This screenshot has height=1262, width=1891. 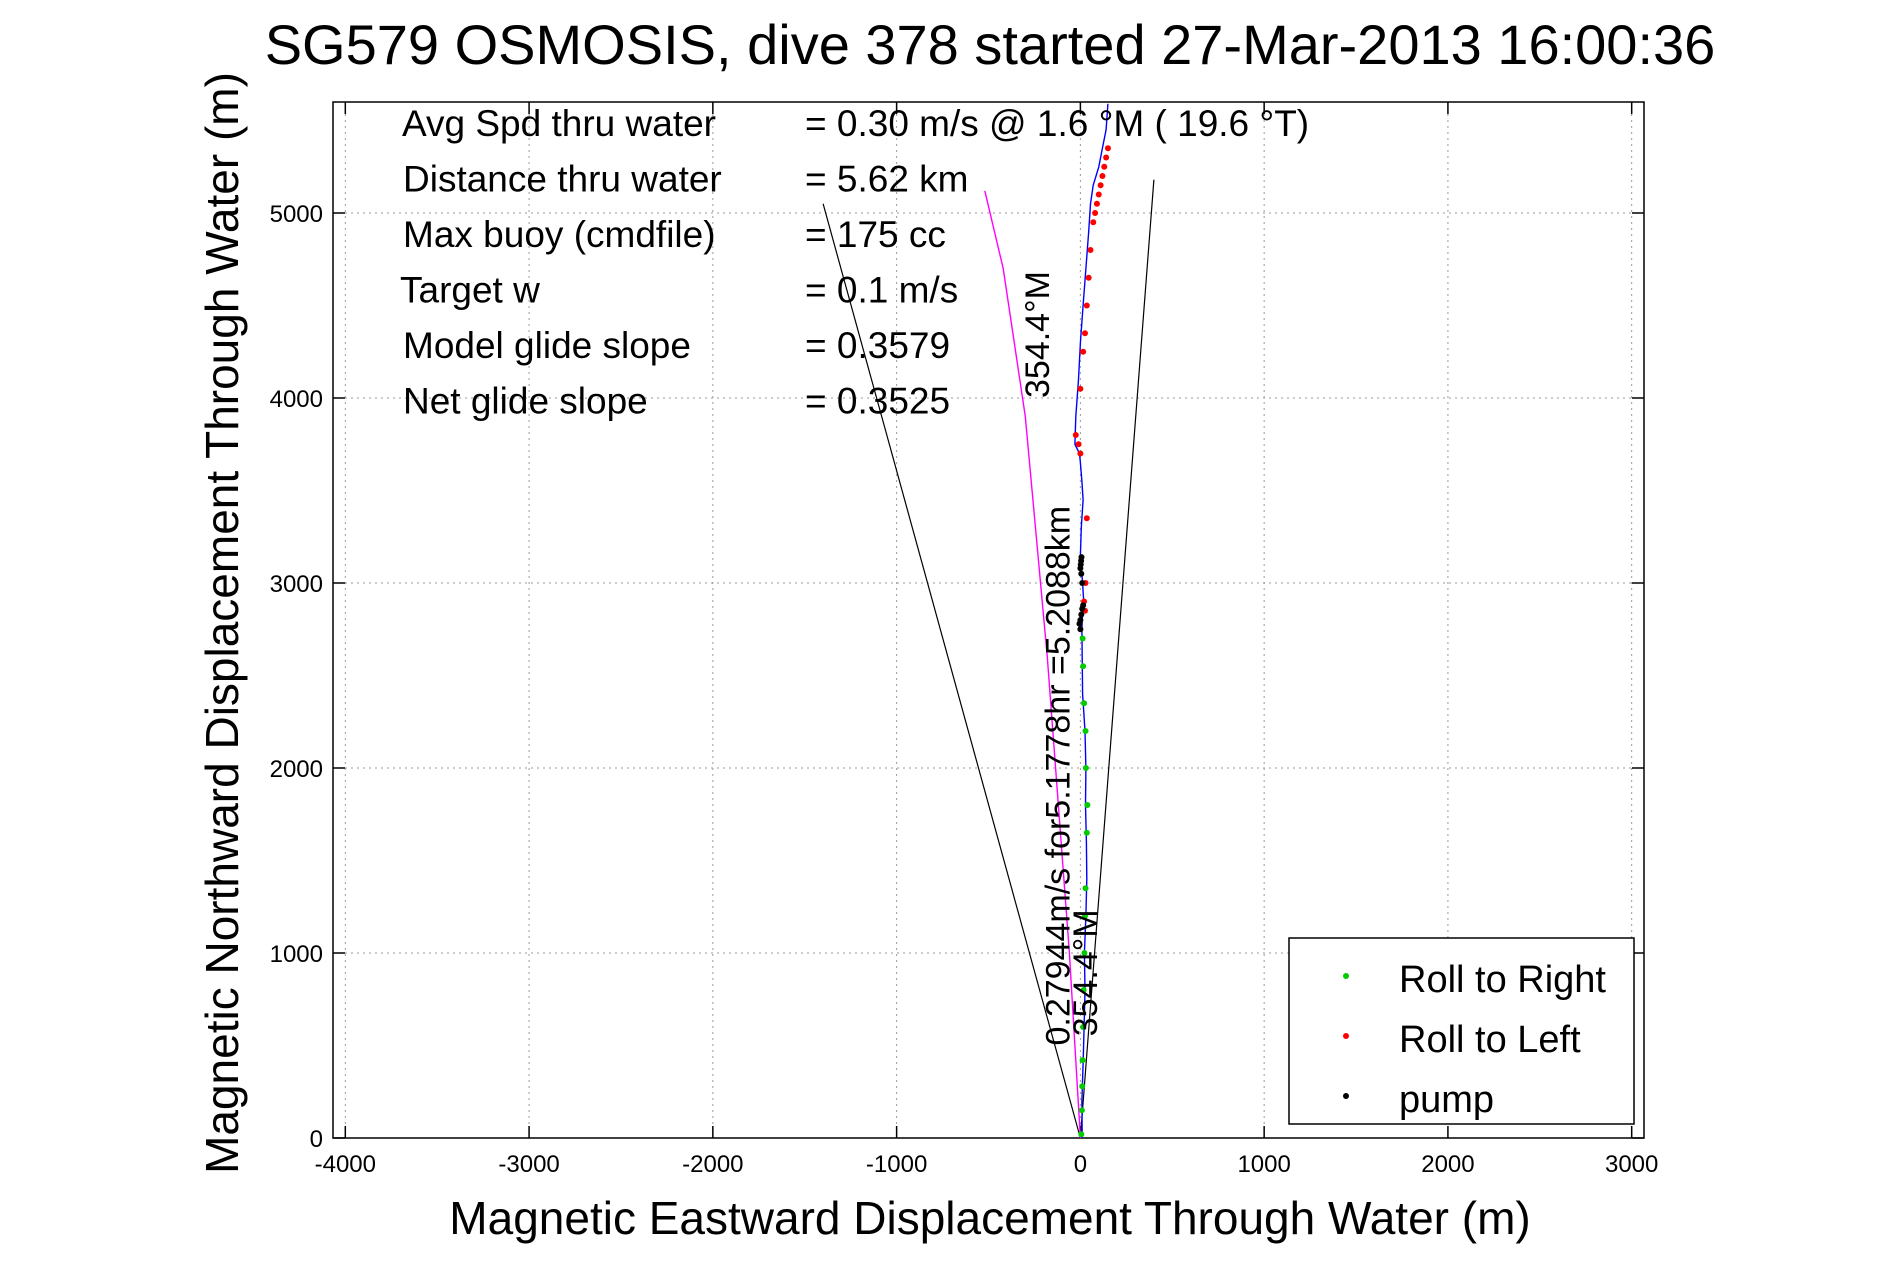 I want to click on trajectory-markers, so click(x=1091, y=641).